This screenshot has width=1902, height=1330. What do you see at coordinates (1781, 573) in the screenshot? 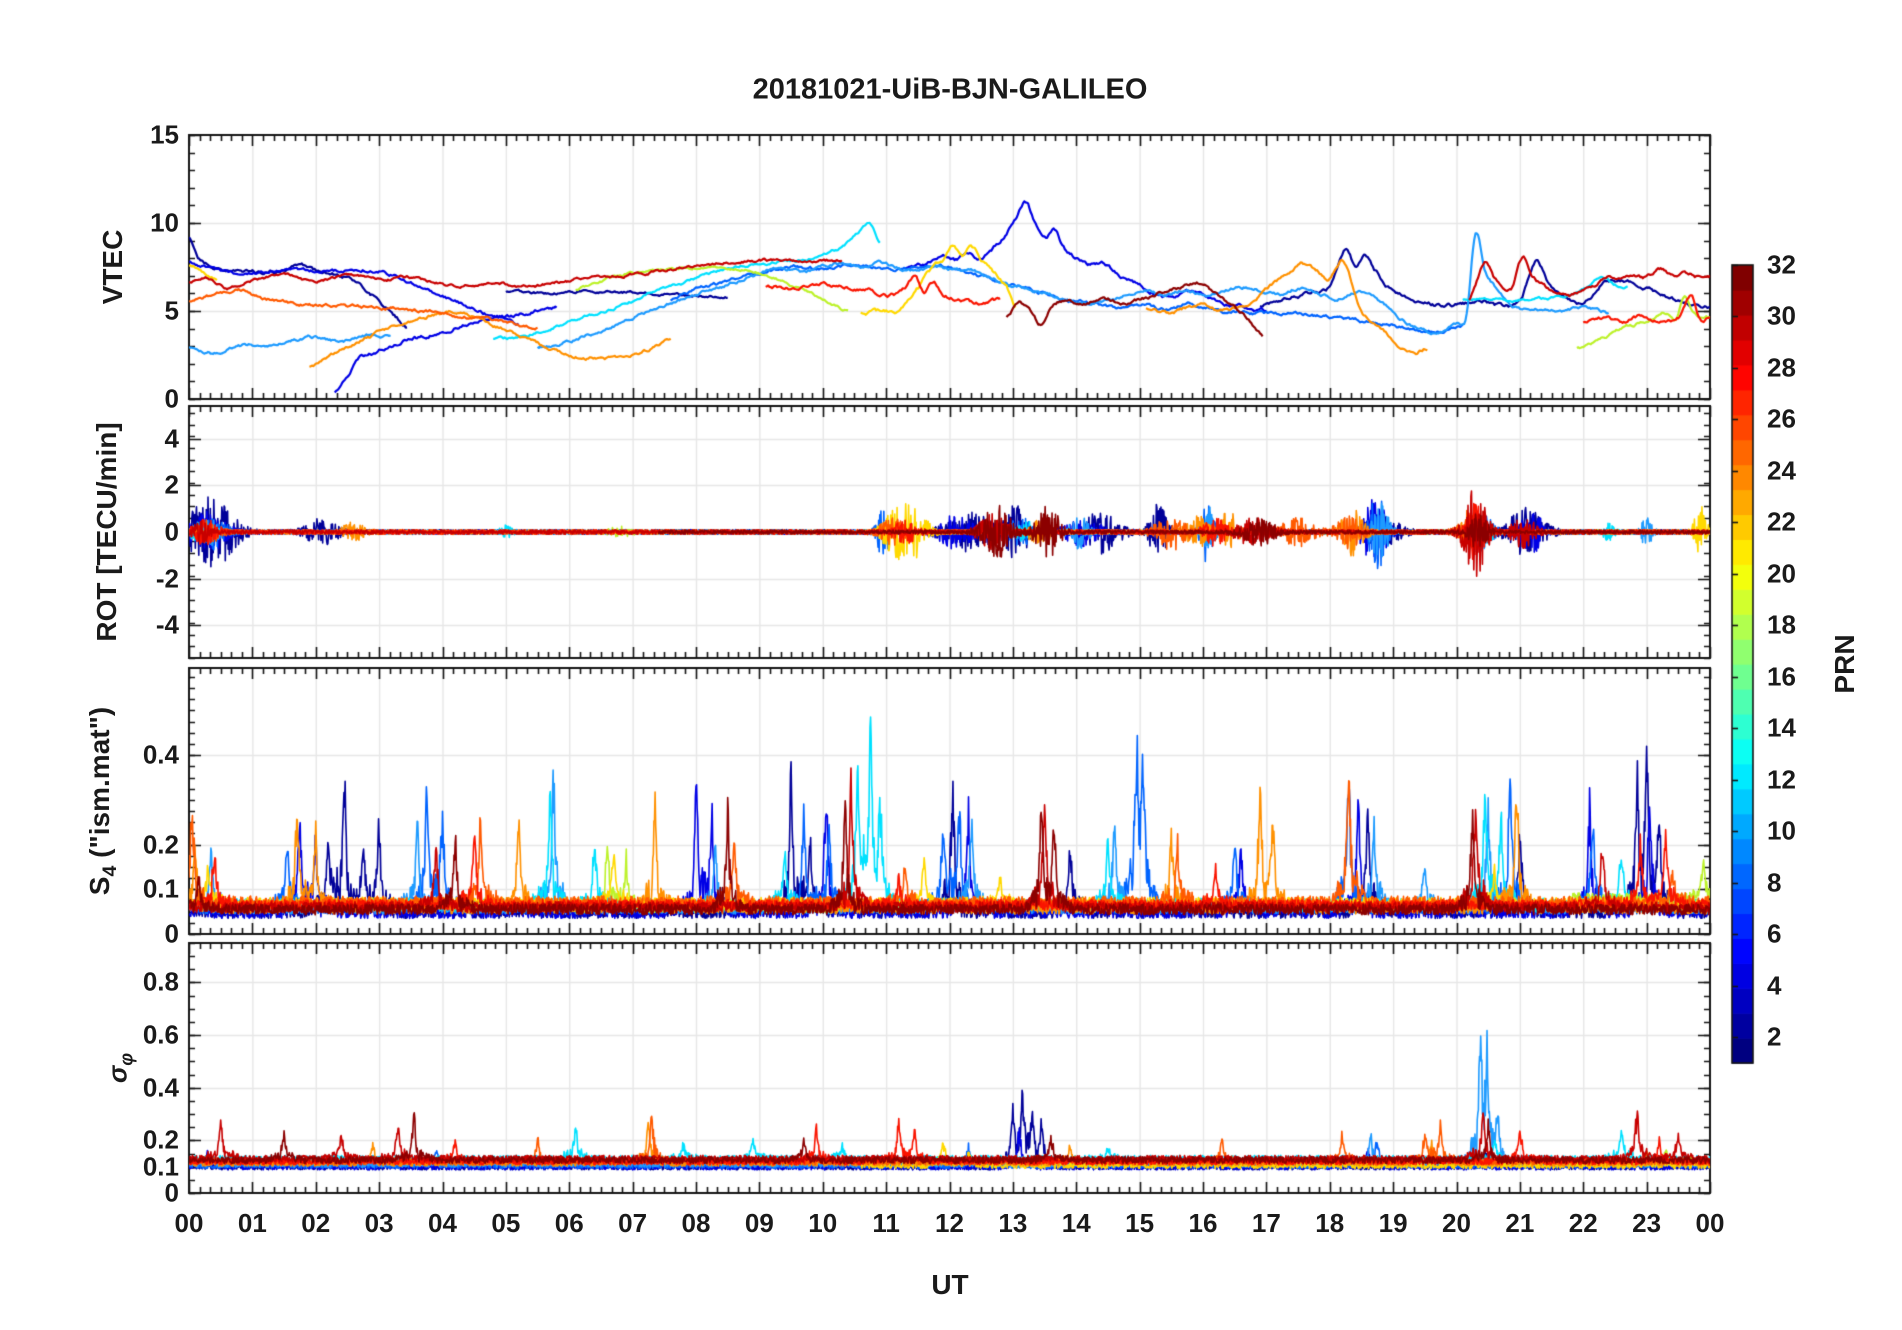
I see `colorbar-tick-label: 20` at bounding box center [1781, 573].